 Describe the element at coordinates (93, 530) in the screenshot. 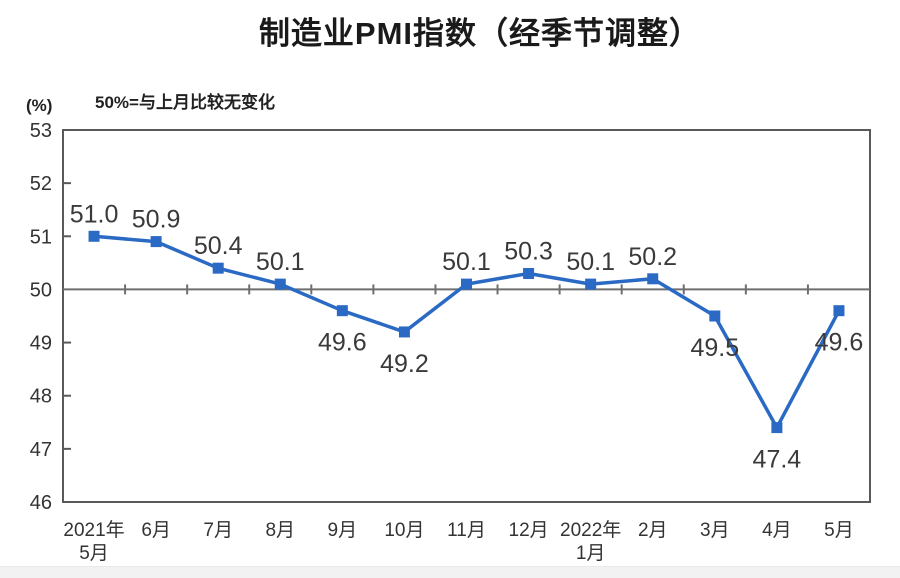

I see `x-tick-label: 2021年` at that location.